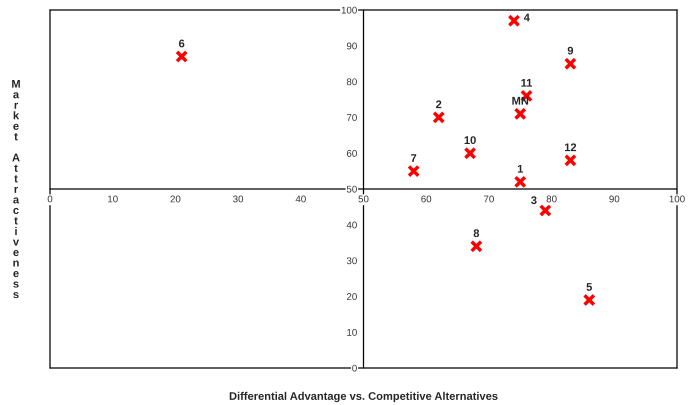  I want to click on x-tick-label: 0, so click(50, 199).